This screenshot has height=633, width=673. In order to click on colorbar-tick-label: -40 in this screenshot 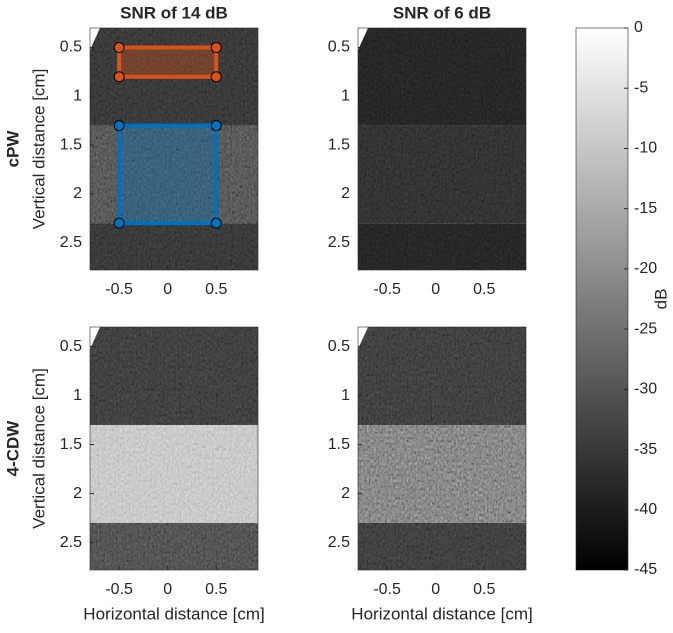, I will do `click(645, 509)`.